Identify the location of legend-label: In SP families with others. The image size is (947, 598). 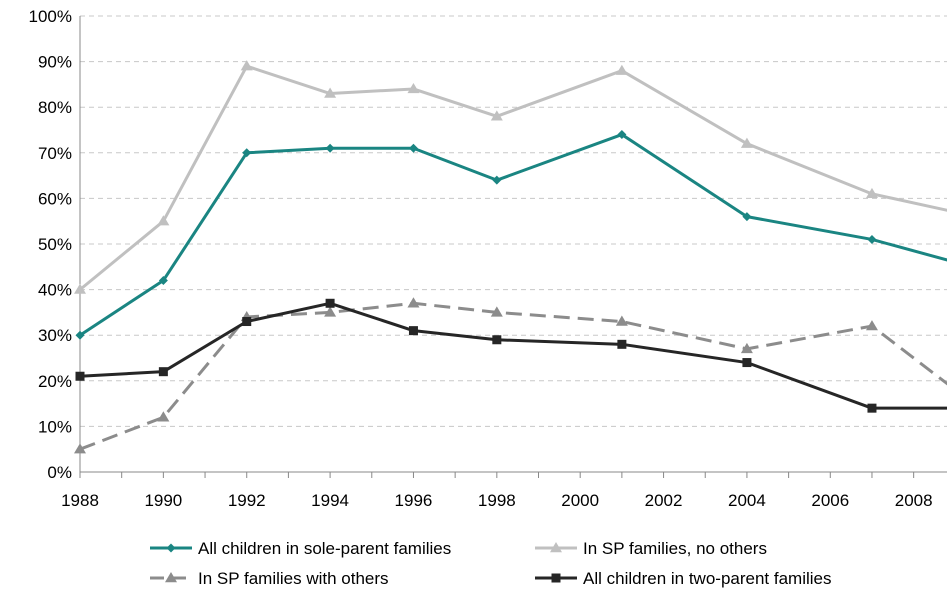
(293, 578).